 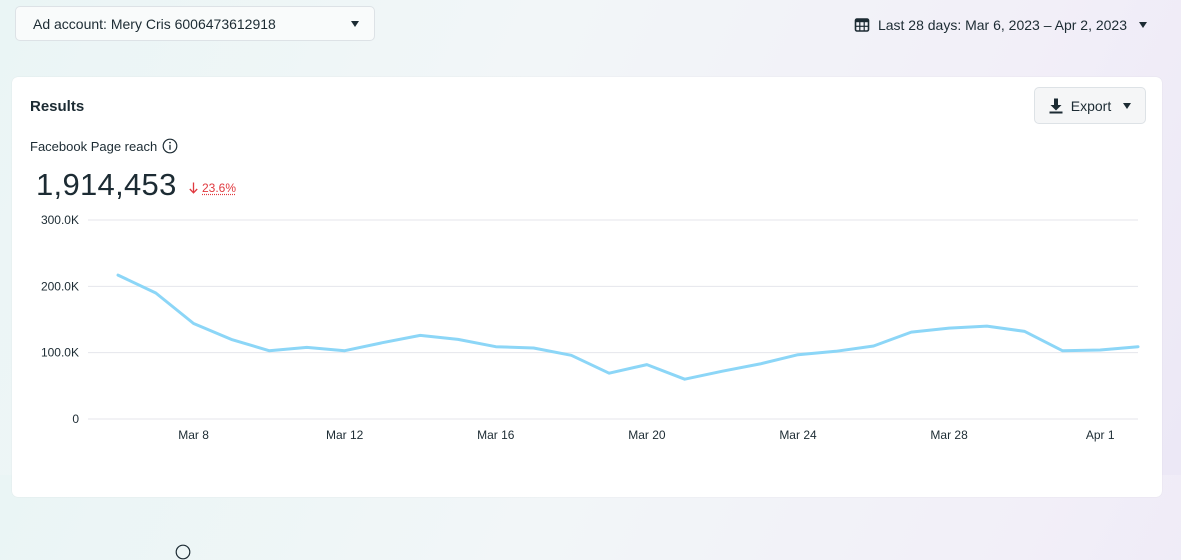 I want to click on x-tick-label: Mar 12, so click(x=345, y=435).